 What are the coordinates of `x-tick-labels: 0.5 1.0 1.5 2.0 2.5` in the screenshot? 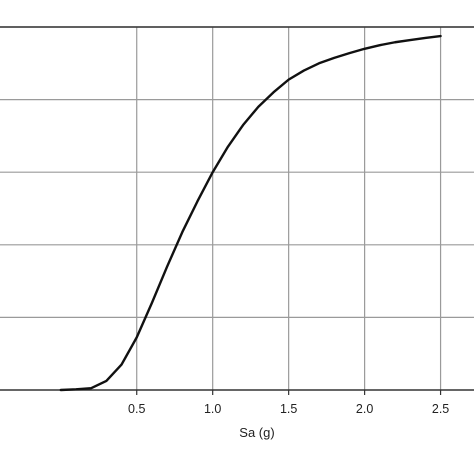 It's located at (288, 403).